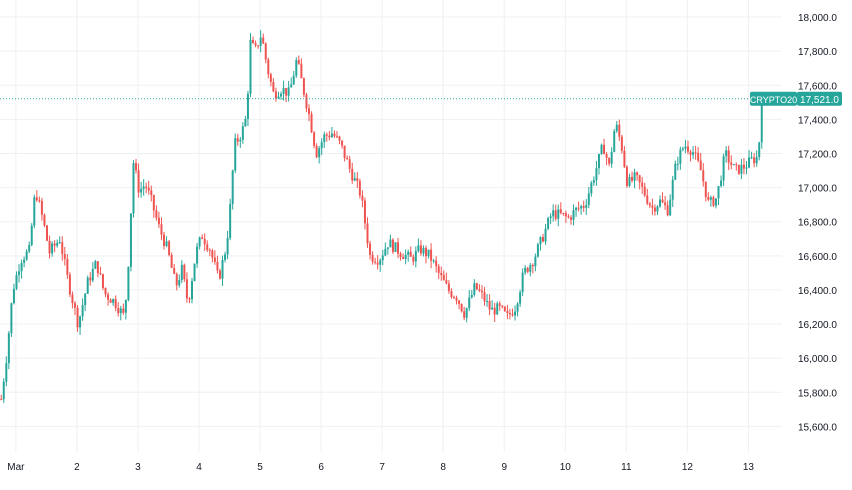 The width and height of the screenshot is (852, 490). Describe the element at coordinates (817, 120) in the screenshot. I see `y-tick-label: 17,400.0` at that location.